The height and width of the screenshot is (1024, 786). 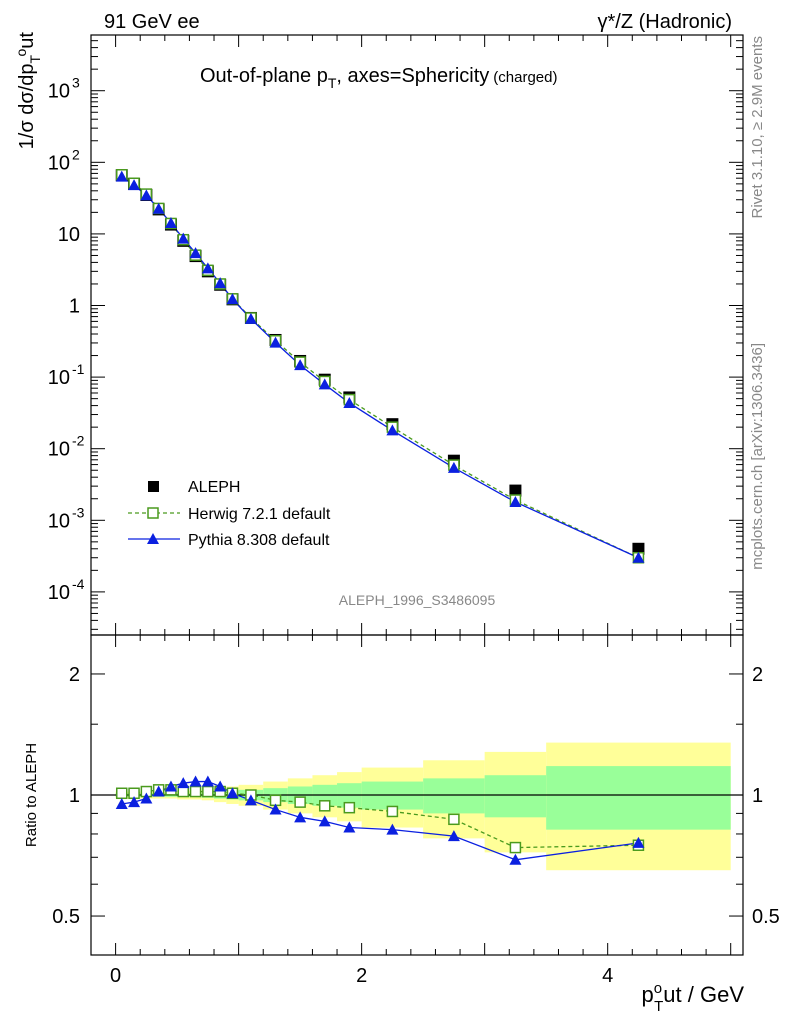 What do you see at coordinates (757, 456) in the screenshot?
I see `mcplots-label: mcplots.cern.ch [arXiv:1306.3436]` at bounding box center [757, 456].